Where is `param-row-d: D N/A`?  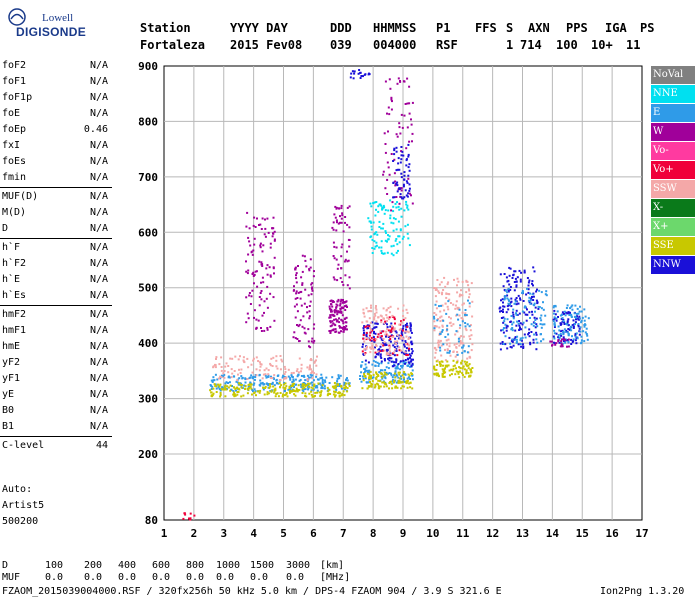
param-row-d: D N/A is located at coordinates (56, 229).